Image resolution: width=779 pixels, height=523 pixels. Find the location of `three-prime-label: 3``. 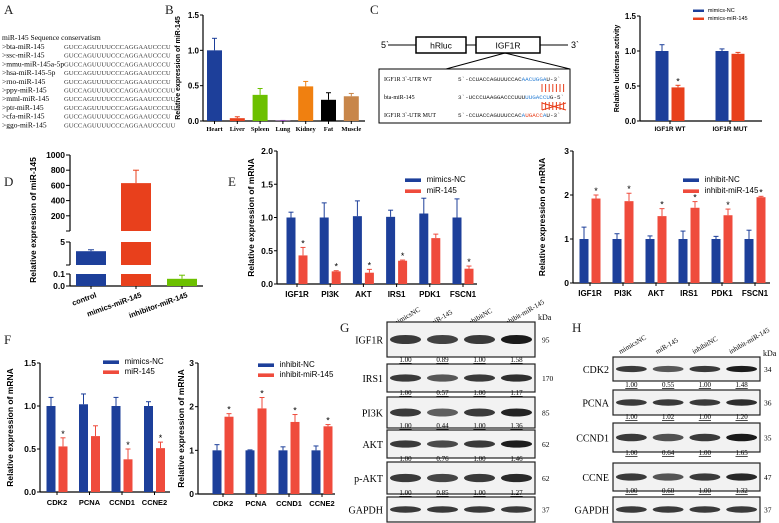

three-prime-label: 3` is located at coordinates (575, 45).